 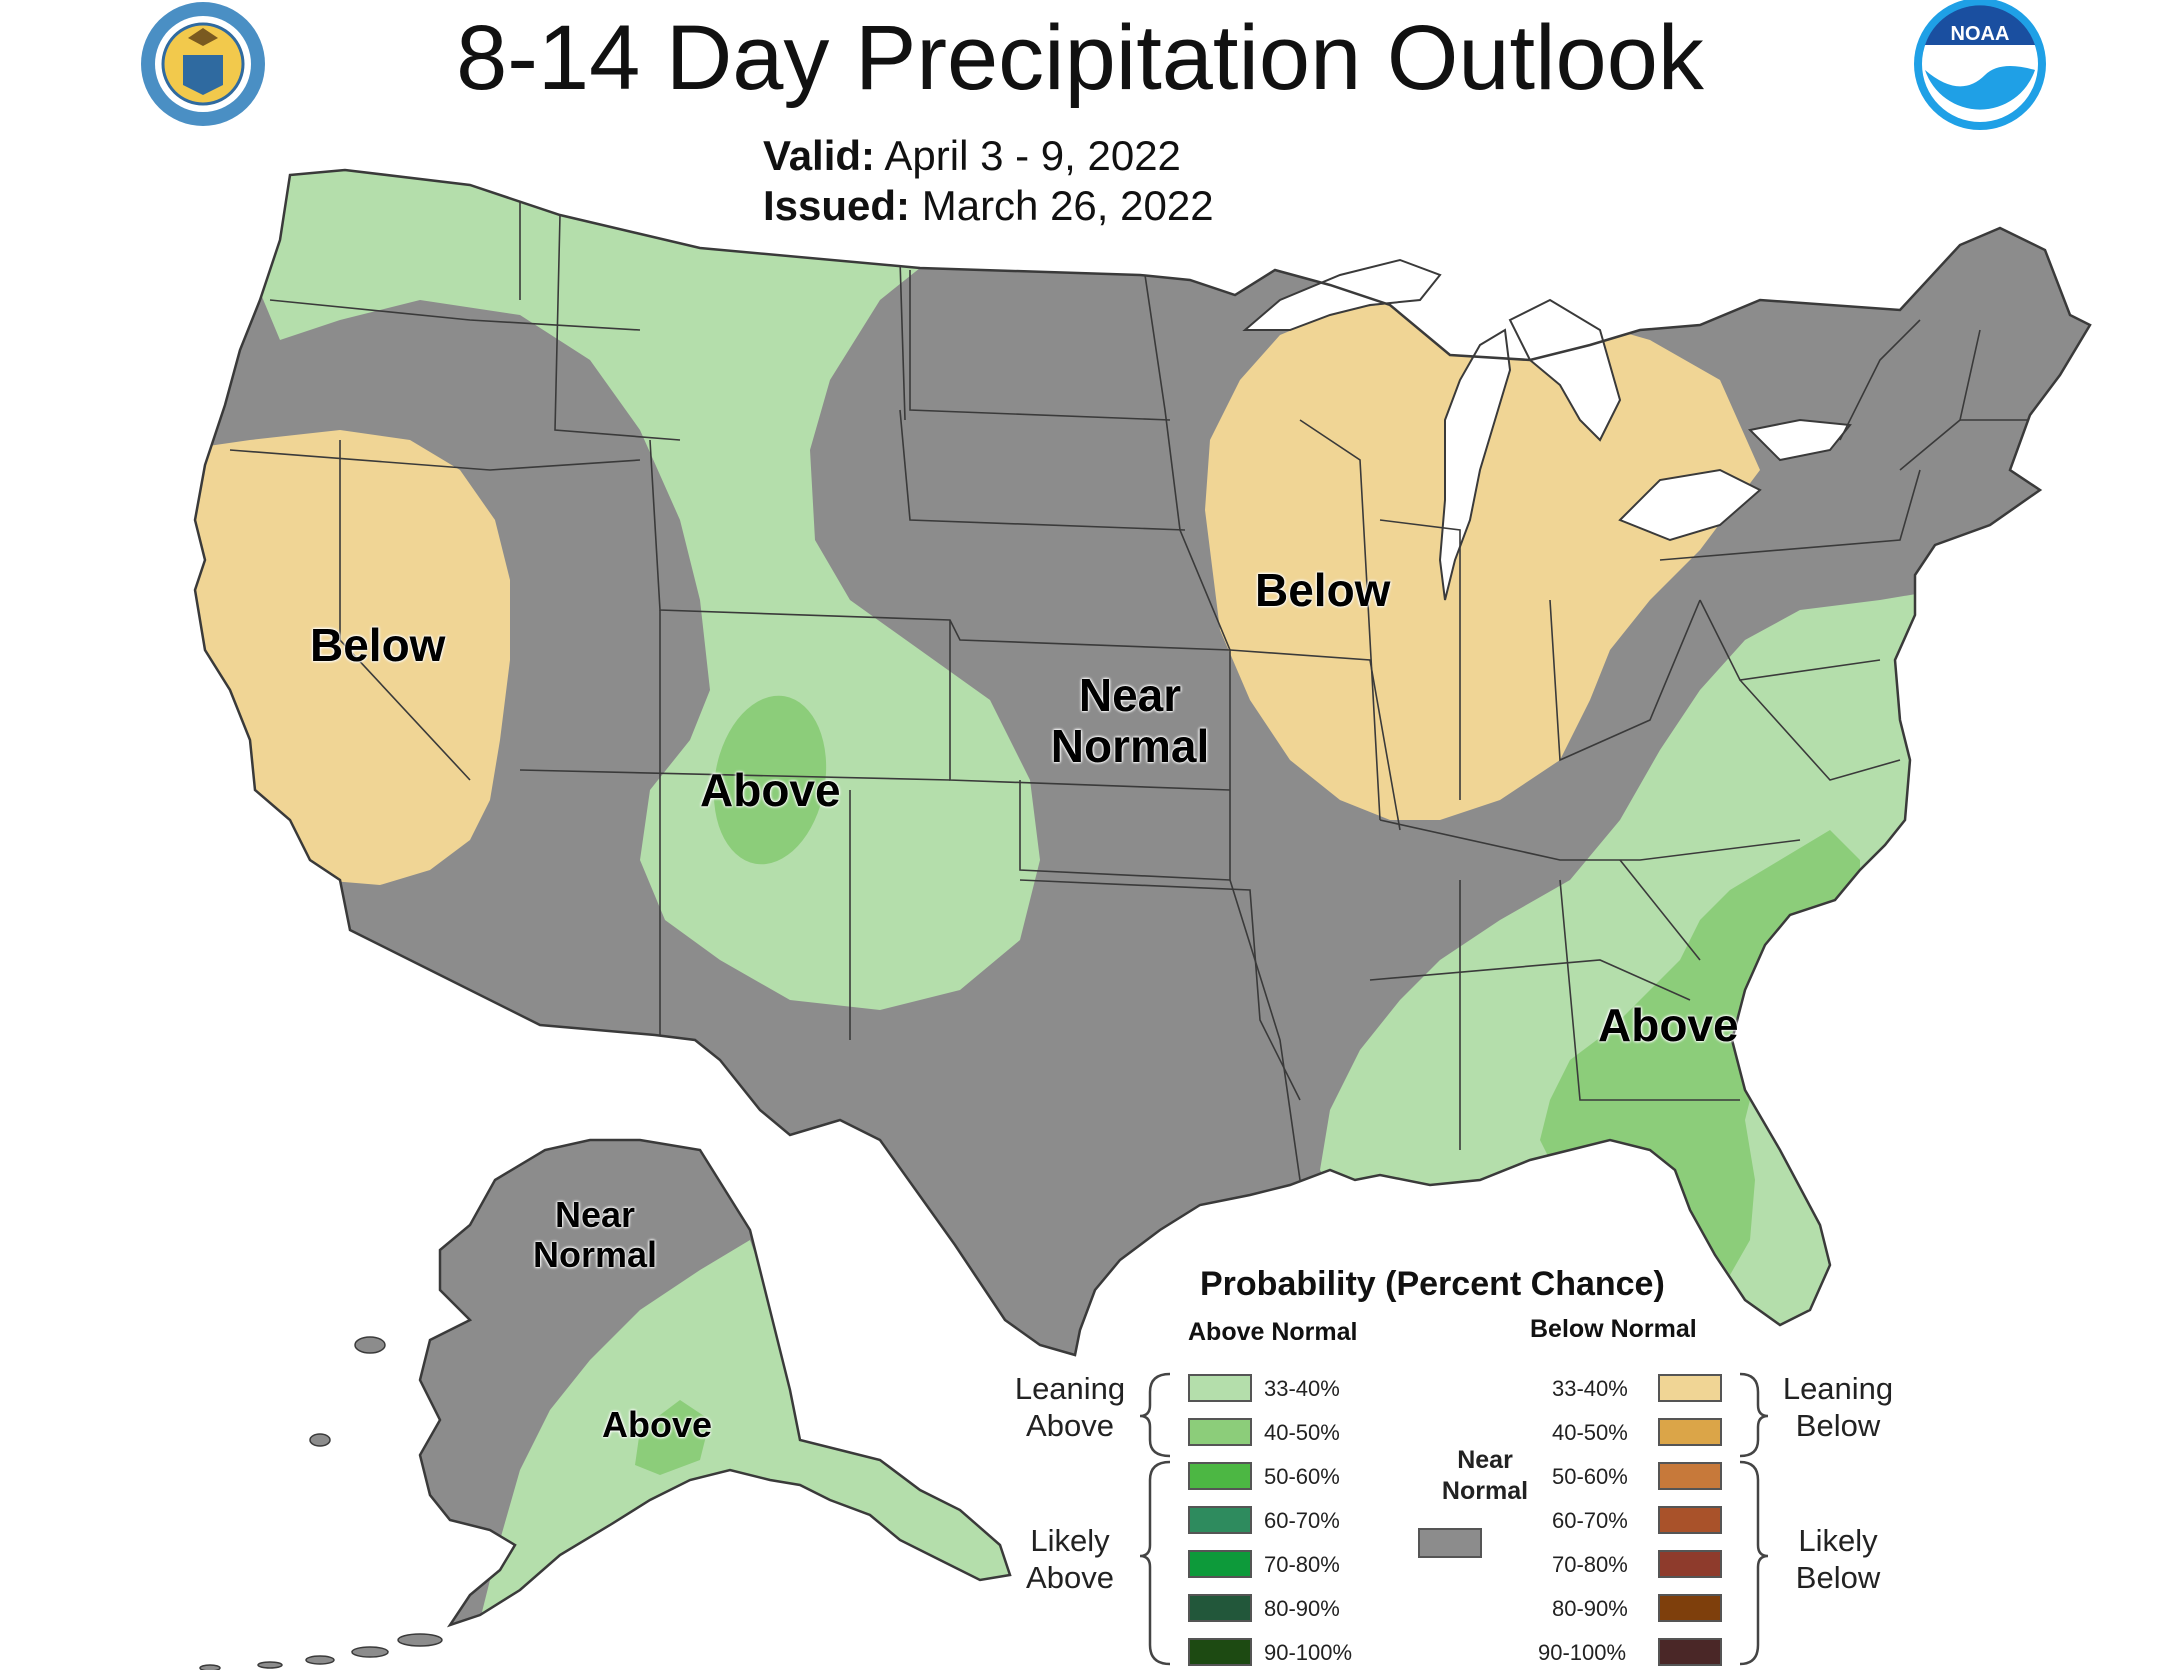 What do you see at coordinates (1308, 1652) in the screenshot?
I see `legend-above-90-100-label: 90-100%` at bounding box center [1308, 1652].